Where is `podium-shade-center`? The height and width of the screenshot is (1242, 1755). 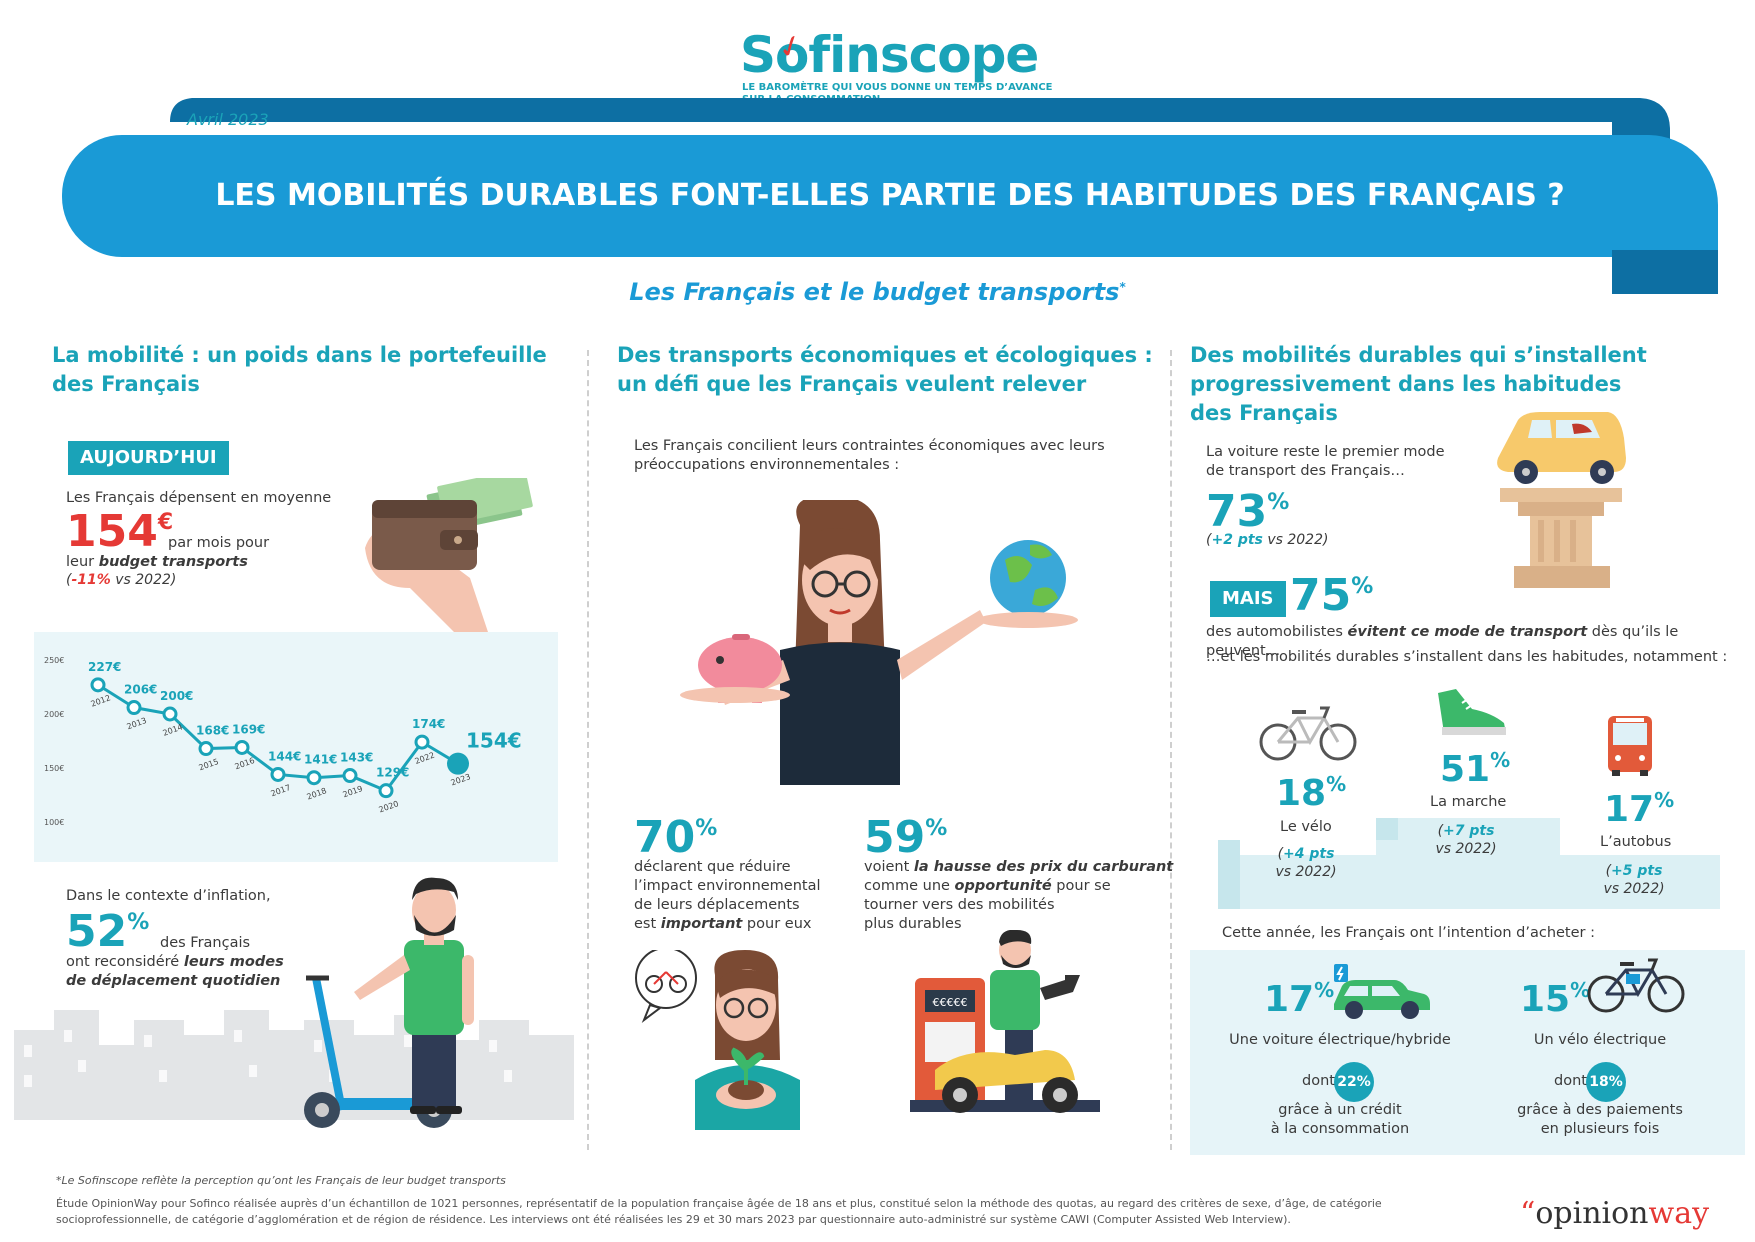
podium-shade-center is located at coordinates (1387, 829).